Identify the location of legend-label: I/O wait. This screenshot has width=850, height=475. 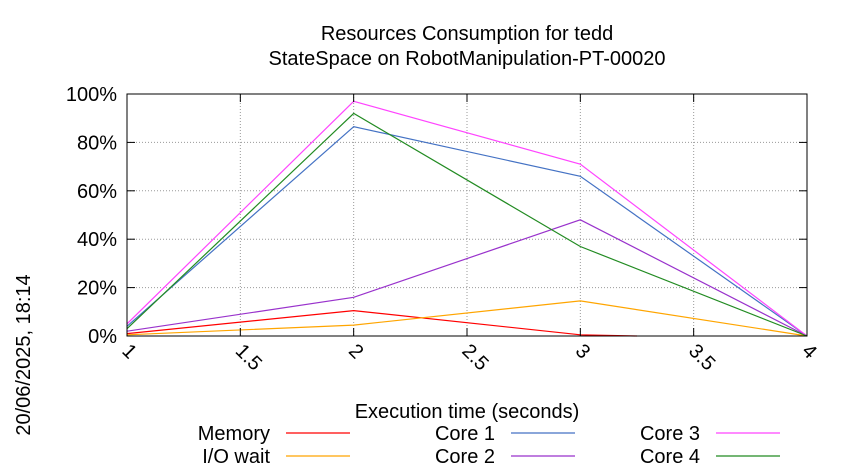
(236, 457).